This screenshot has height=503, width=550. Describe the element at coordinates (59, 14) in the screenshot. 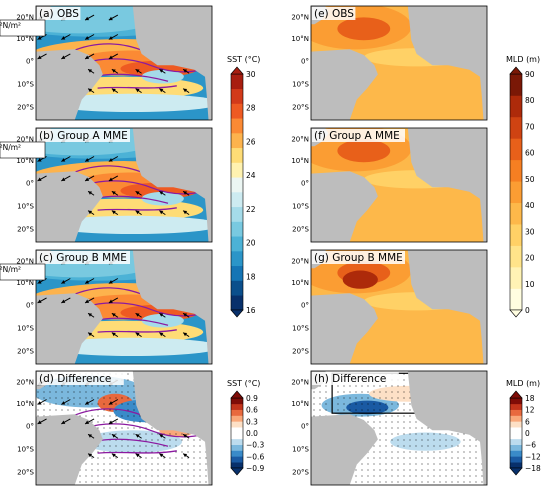

I see `panel-title-a: (a) OBS` at that location.